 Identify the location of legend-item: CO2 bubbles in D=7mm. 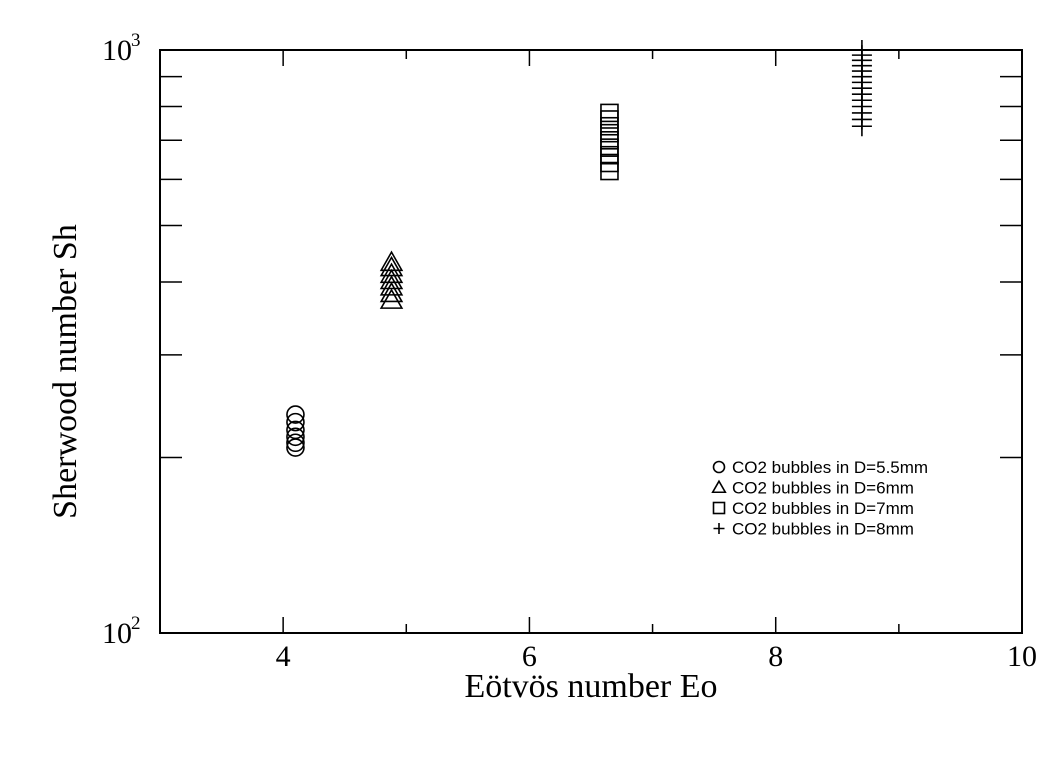
(813, 508).